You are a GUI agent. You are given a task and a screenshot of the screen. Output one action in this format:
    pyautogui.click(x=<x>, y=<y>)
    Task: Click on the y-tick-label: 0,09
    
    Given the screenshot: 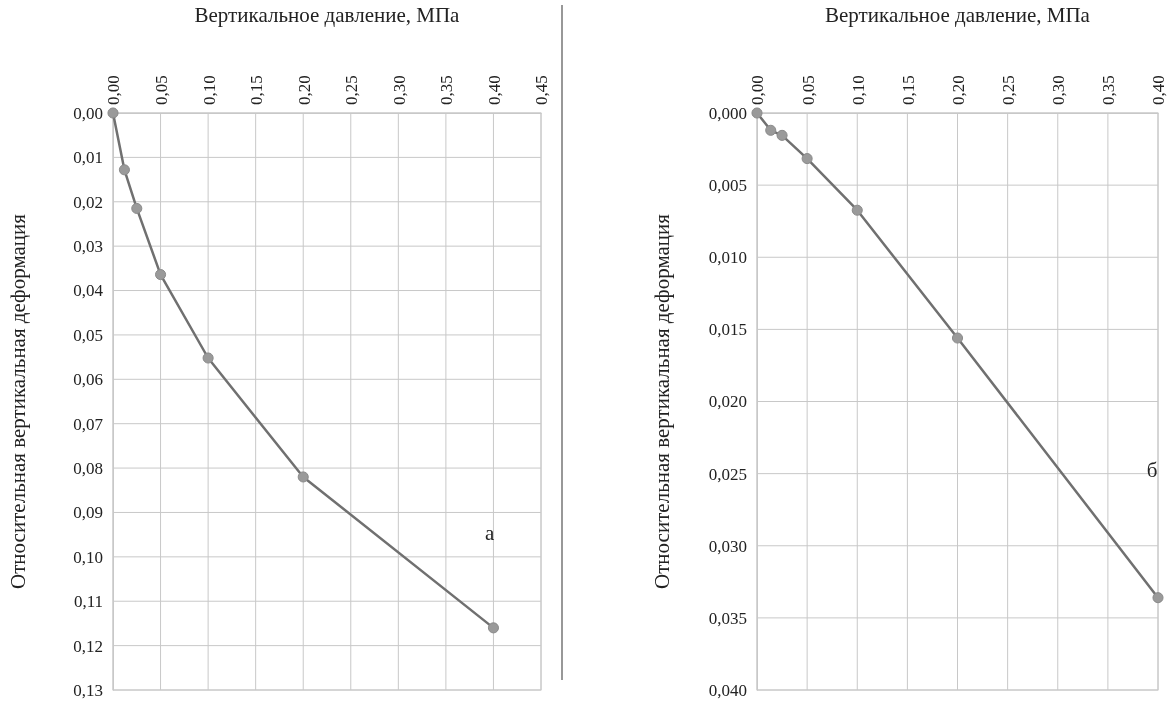 What is the action you would take?
    pyautogui.click(x=88, y=513)
    